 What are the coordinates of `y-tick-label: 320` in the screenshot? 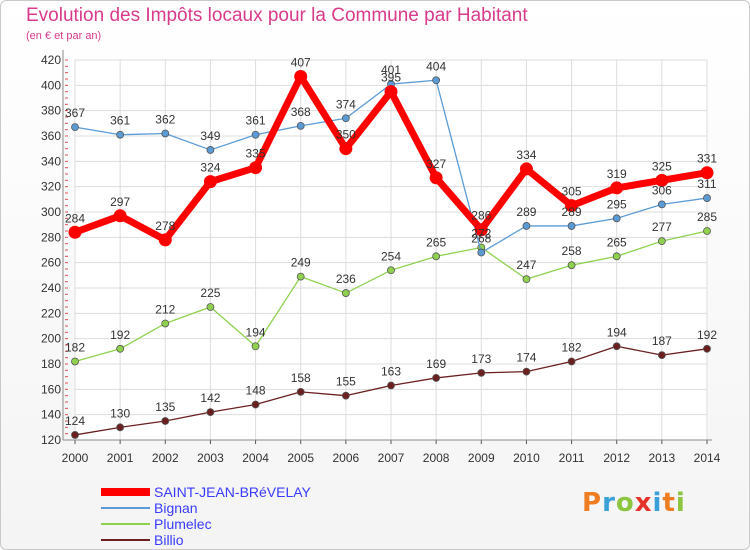 It's located at (51, 187).